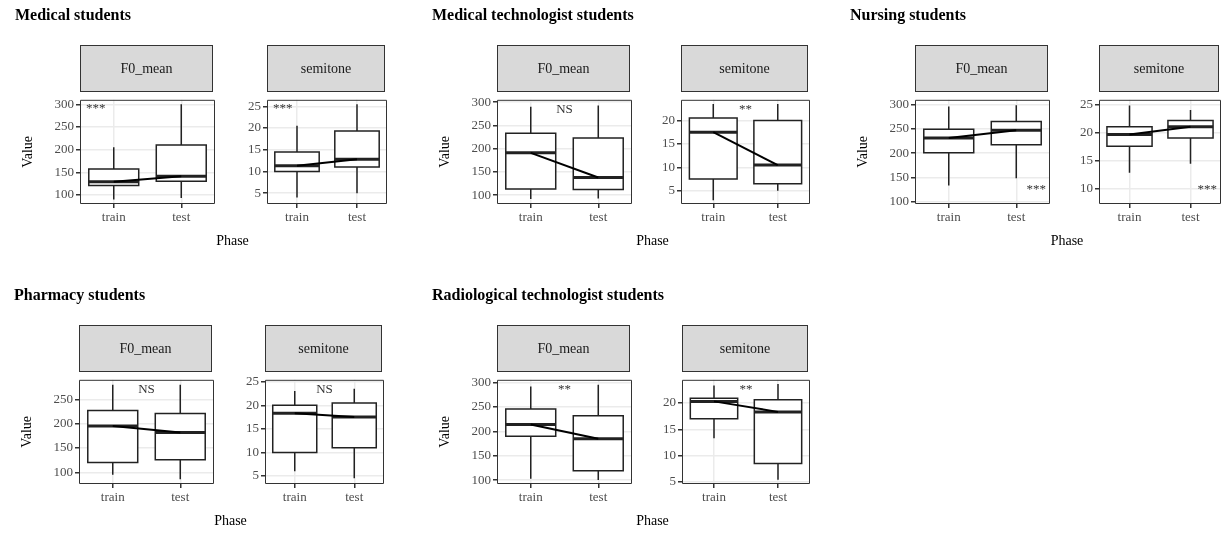  What do you see at coordinates (533, 15) in the screenshot?
I see `chart-title: Medical technologist students` at bounding box center [533, 15].